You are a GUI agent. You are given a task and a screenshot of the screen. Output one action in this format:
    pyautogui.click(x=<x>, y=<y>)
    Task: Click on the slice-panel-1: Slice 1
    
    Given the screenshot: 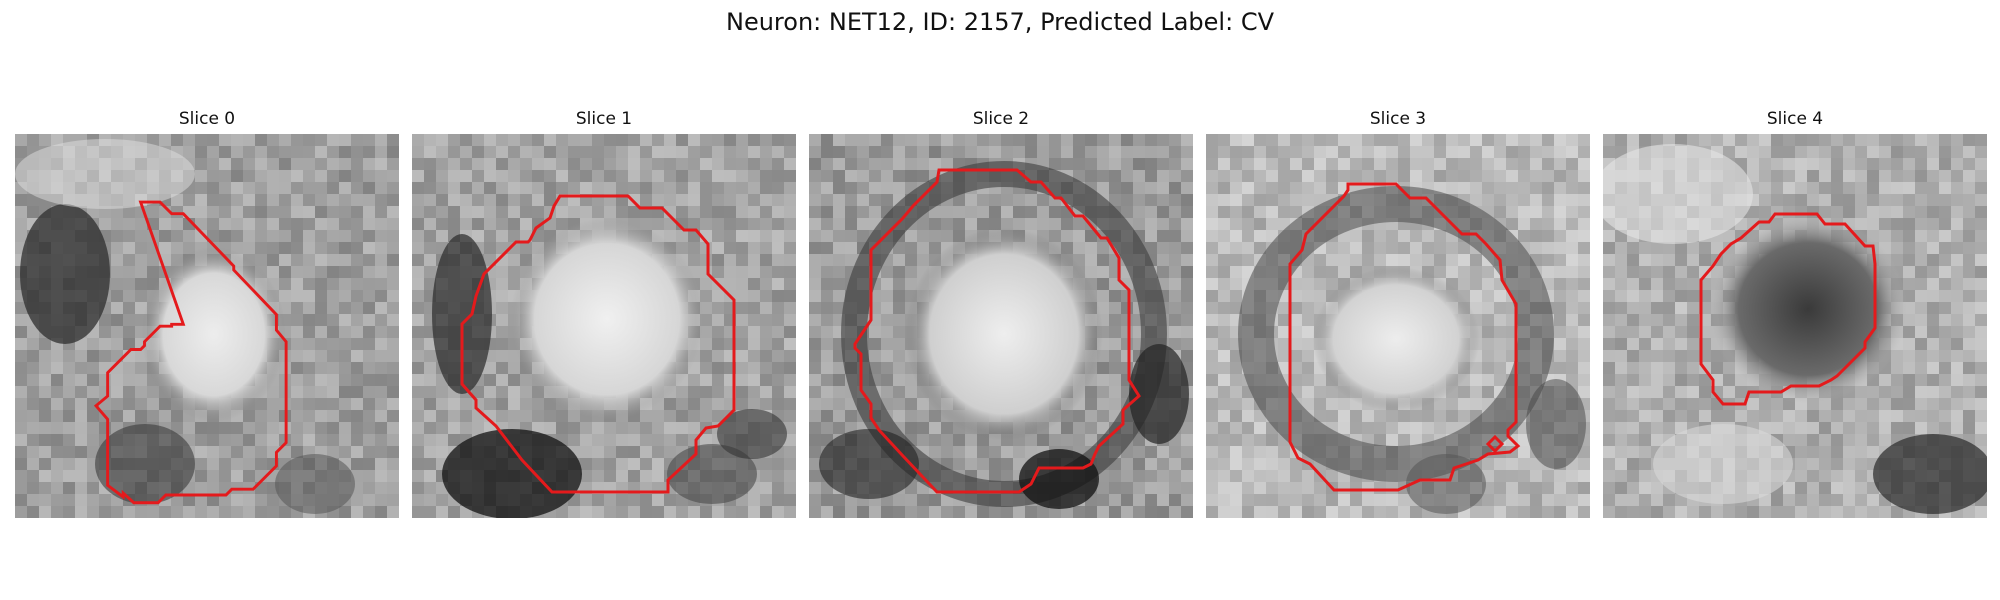 What is the action you would take?
    pyautogui.click(x=604, y=313)
    